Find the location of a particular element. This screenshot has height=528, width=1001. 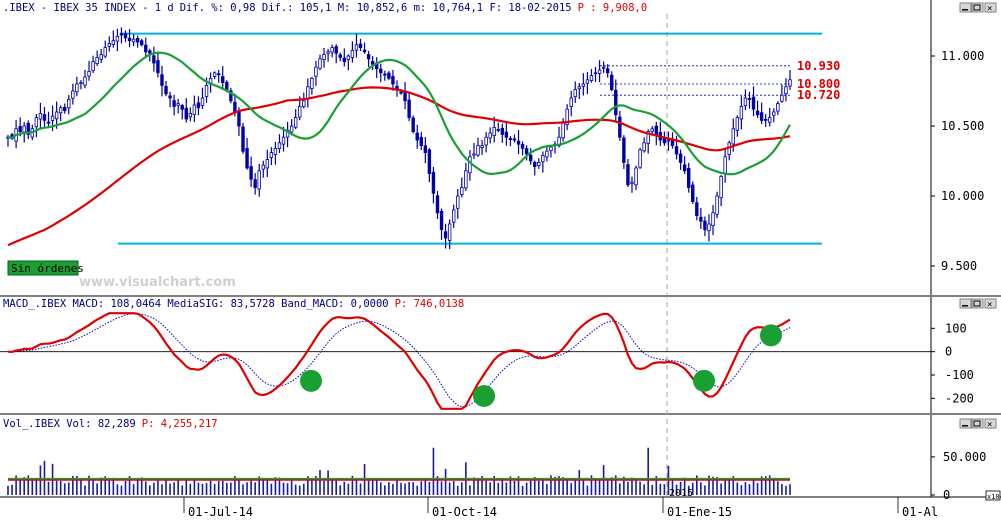

vol-maximize-icon is located at coordinates (977, 423).